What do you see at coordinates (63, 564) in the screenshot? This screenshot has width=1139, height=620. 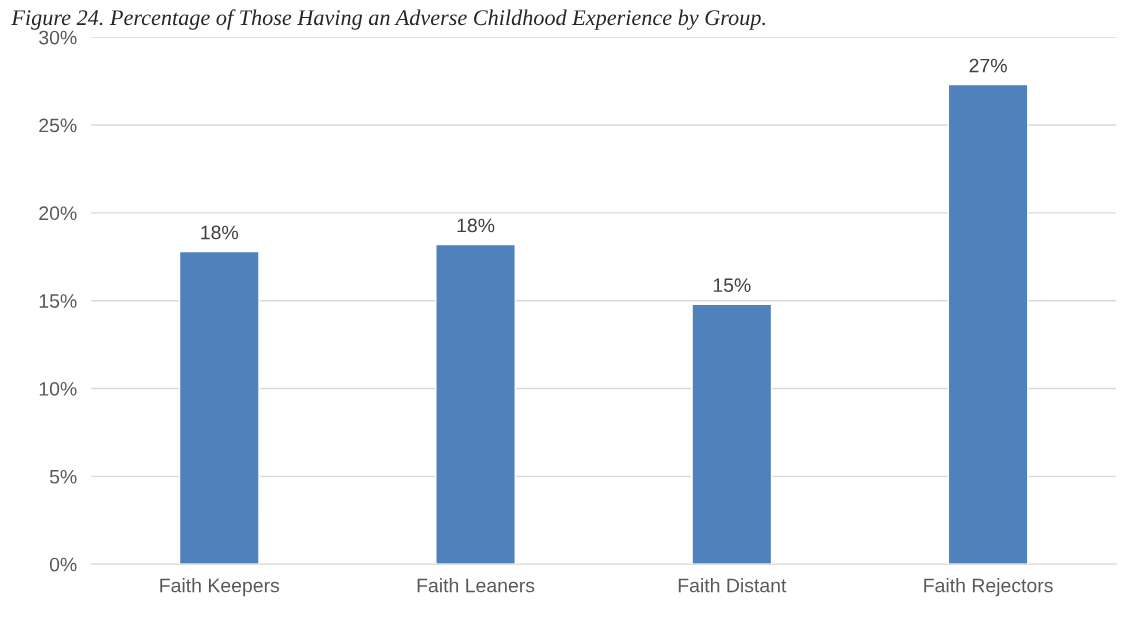 I see `y-tick-label: 0%` at bounding box center [63, 564].